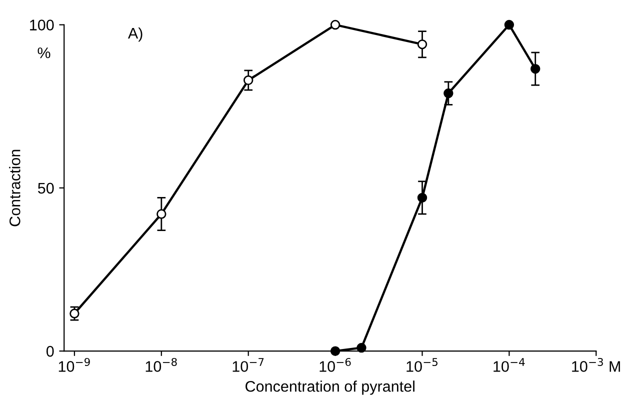  I want to click on y-tick-label: 0, so click(50, 351).